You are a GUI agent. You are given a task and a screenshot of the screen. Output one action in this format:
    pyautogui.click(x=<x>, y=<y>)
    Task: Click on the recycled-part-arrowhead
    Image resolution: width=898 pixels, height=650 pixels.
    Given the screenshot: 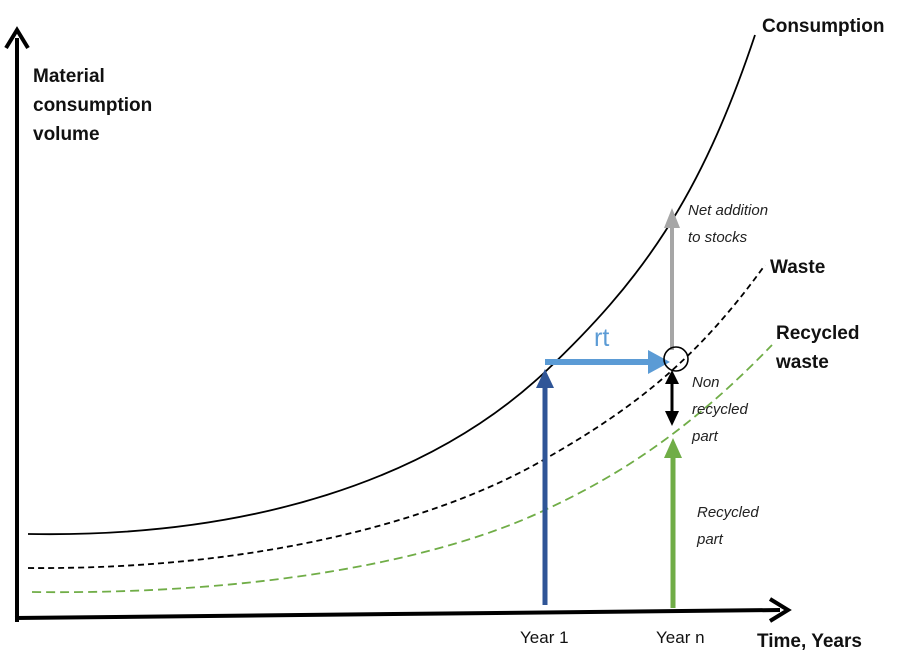 What is the action you would take?
    pyautogui.click(x=673, y=448)
    